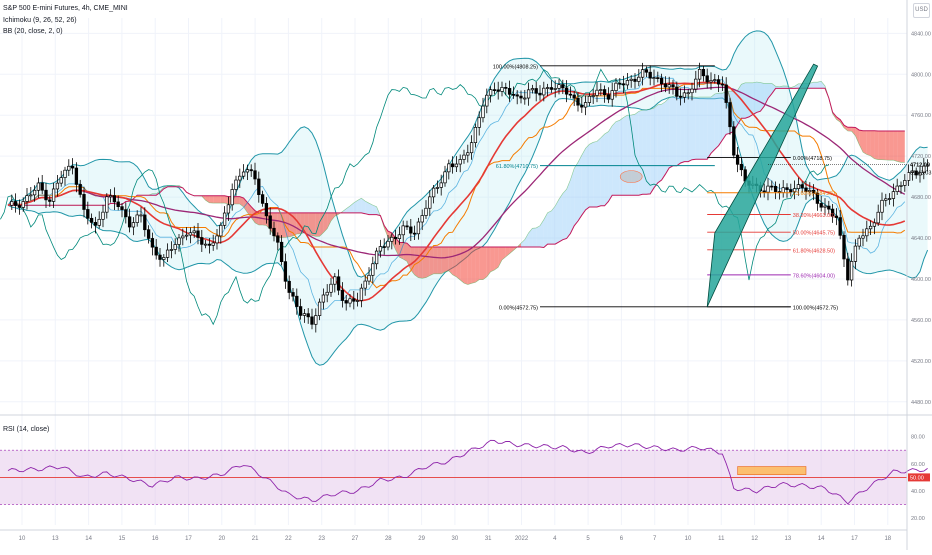  What do you see at coordinates (921, 10) in the screenshot?
I see `currency-badge: USD` at bounding box center [921, 10].